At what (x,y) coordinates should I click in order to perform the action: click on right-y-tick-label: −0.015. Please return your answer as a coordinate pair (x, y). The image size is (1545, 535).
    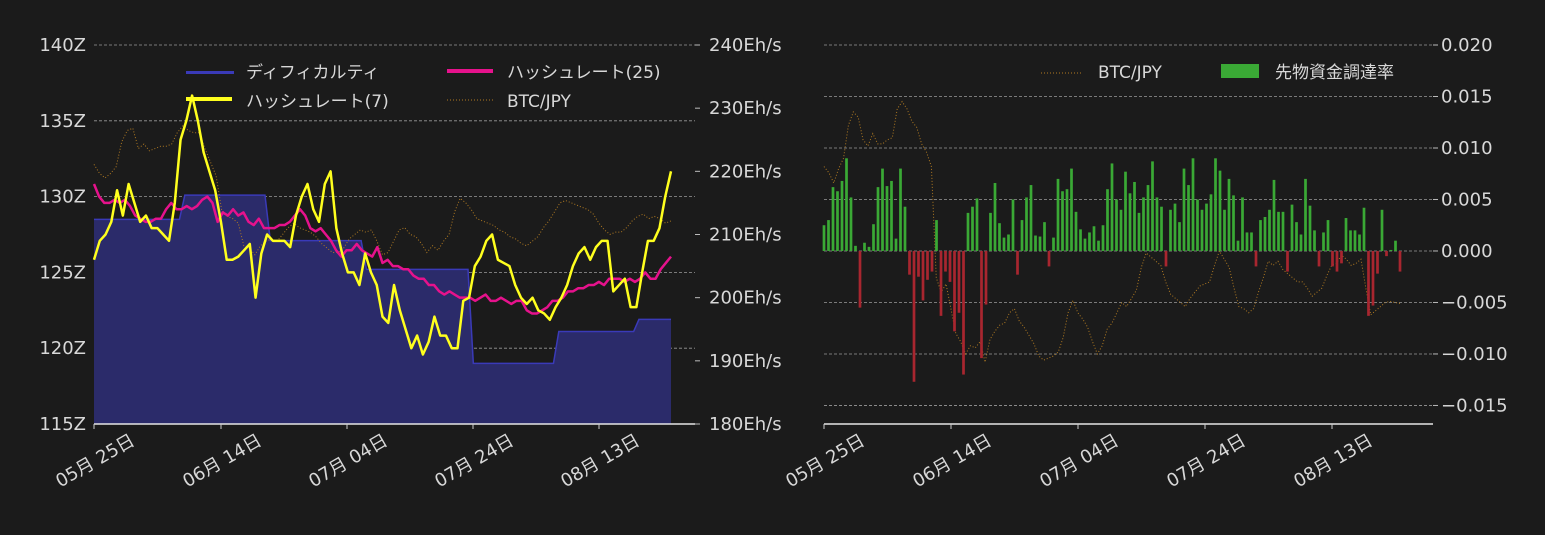
    Looking at the image, I should click on (1474, 405).